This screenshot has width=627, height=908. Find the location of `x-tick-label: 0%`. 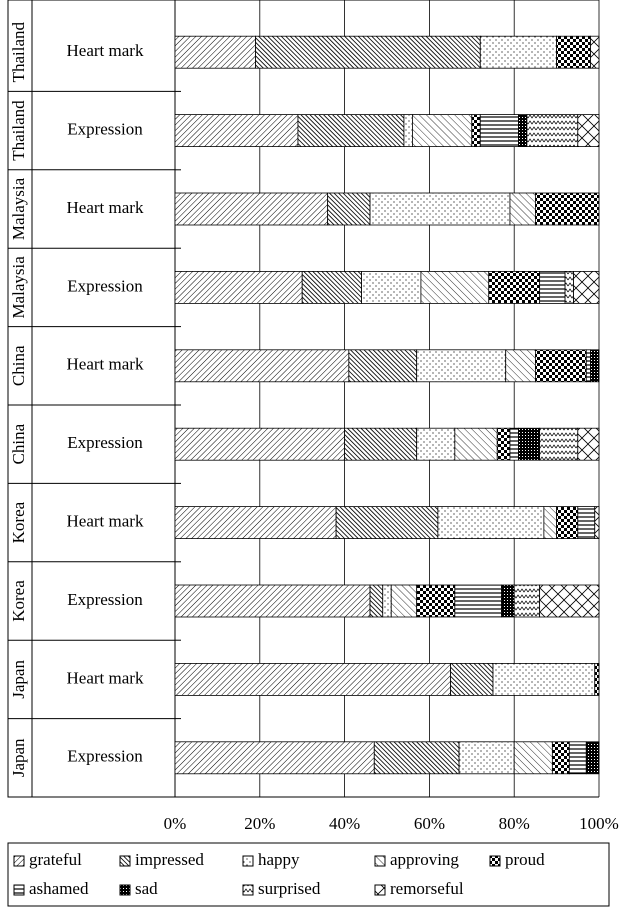

x-tick-label: 0% is located at coordinates (175, 823).